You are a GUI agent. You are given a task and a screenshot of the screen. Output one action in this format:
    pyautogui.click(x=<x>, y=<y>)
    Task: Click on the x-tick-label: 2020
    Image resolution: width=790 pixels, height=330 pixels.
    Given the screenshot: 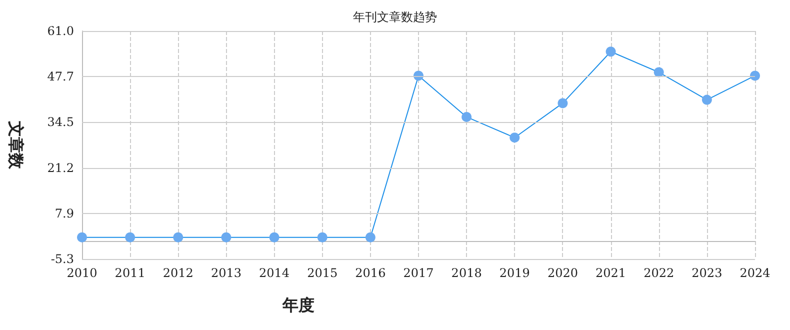 What is the action you would take?
    pyautogui.click(x=562, y=273)
    